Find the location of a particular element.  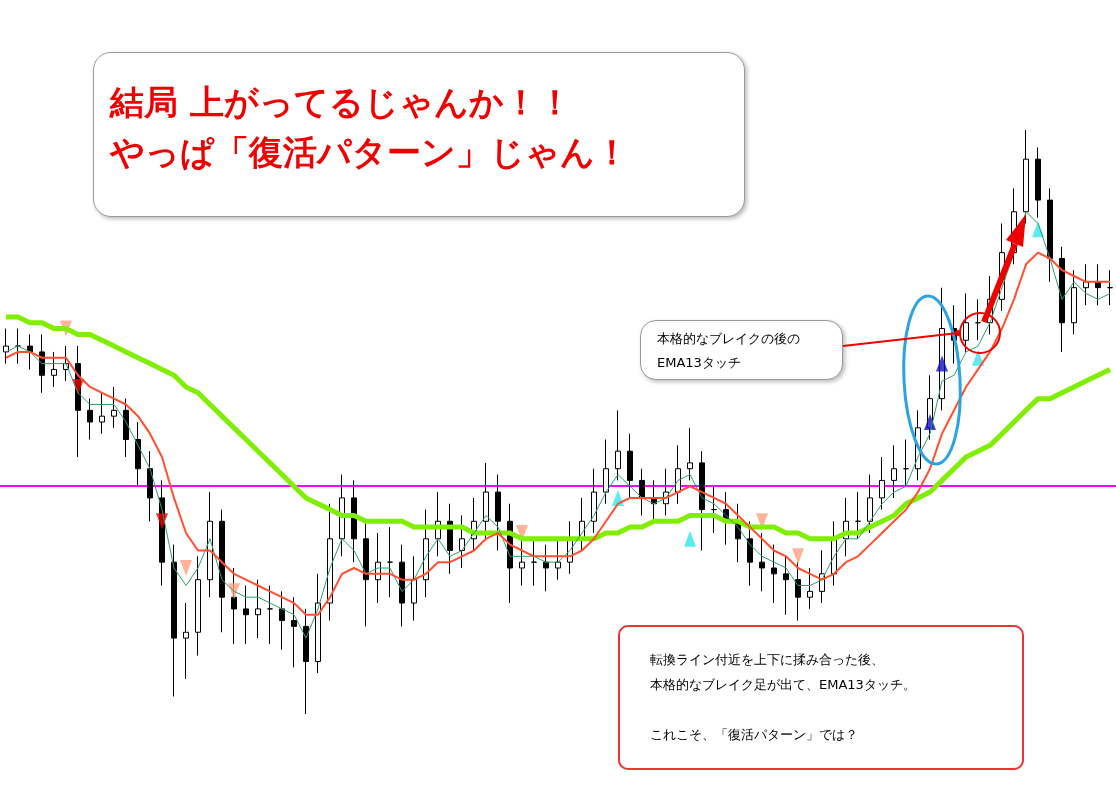

speech-box: 結局 上がってるじゃんか！！ やっぱ「復活パターン」じゃん！ is located at coordinates (419, 134).